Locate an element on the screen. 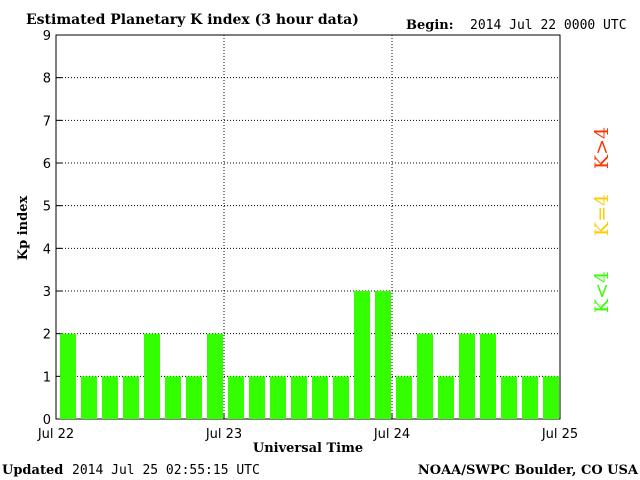 The width and height of the screenshot is (640, 480). y-tick-label: 4 is located at coordinates (47, 249).